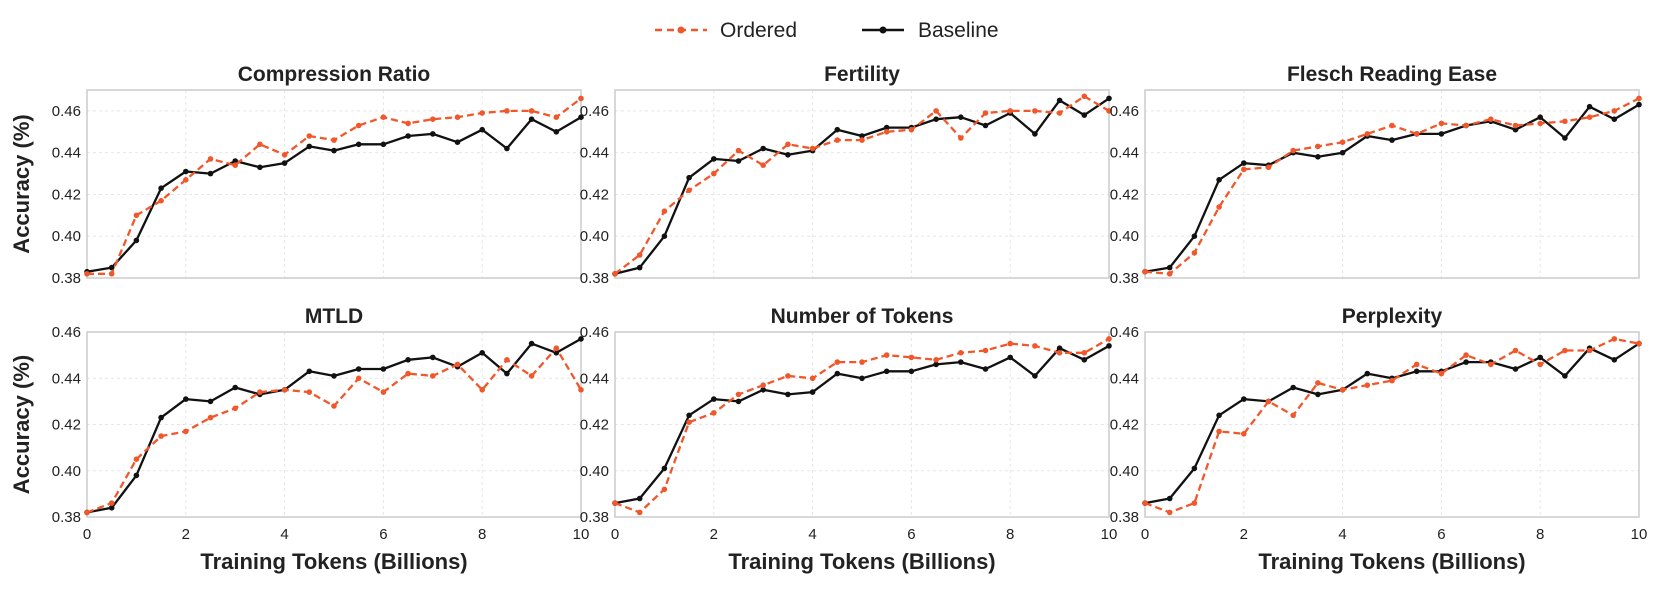 This screenshot has height=595, width=1660. What do you see at coordinates (594, 425) in the screenshot?
I see `y-tick-label: 0.42` at bounding box center [594, 425].